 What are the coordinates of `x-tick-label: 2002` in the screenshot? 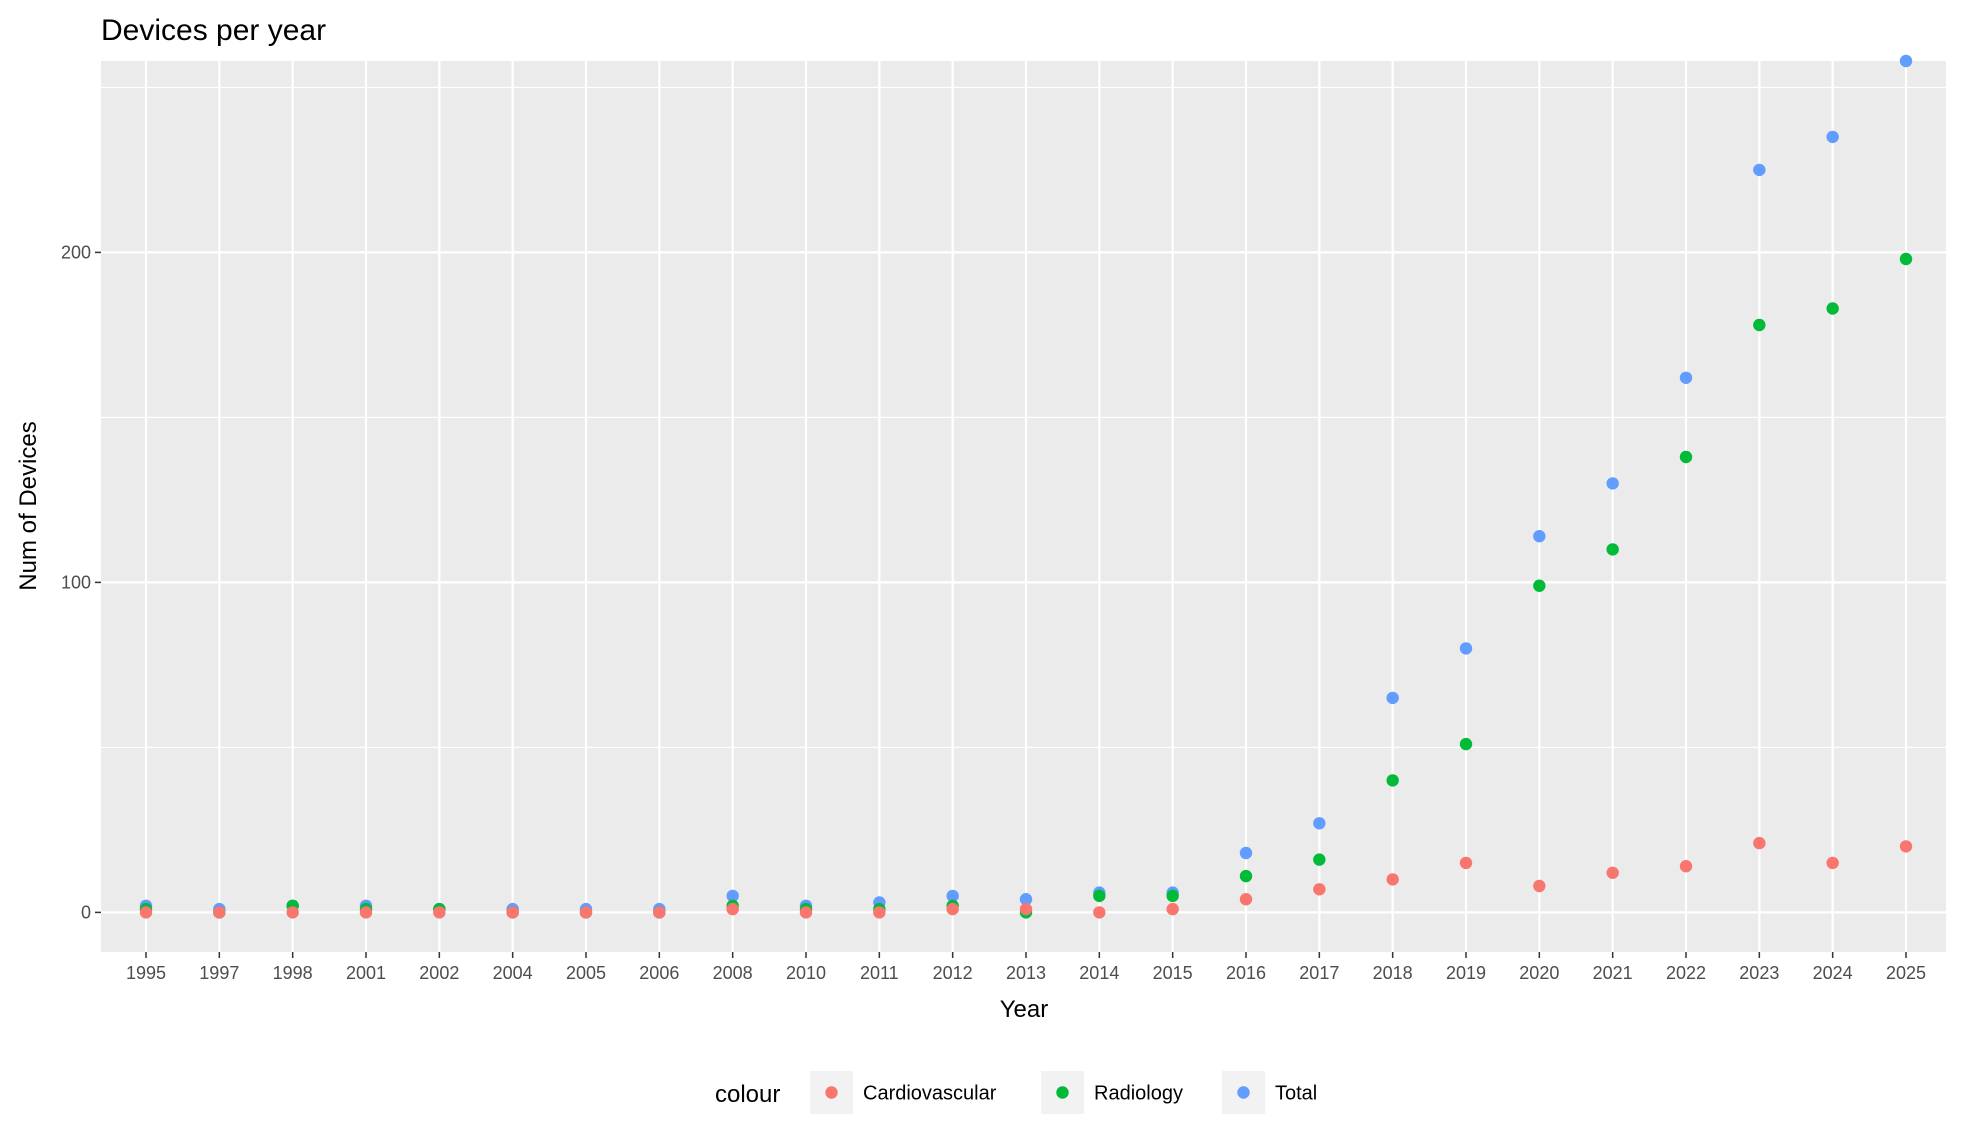 It's located at (439, 973).